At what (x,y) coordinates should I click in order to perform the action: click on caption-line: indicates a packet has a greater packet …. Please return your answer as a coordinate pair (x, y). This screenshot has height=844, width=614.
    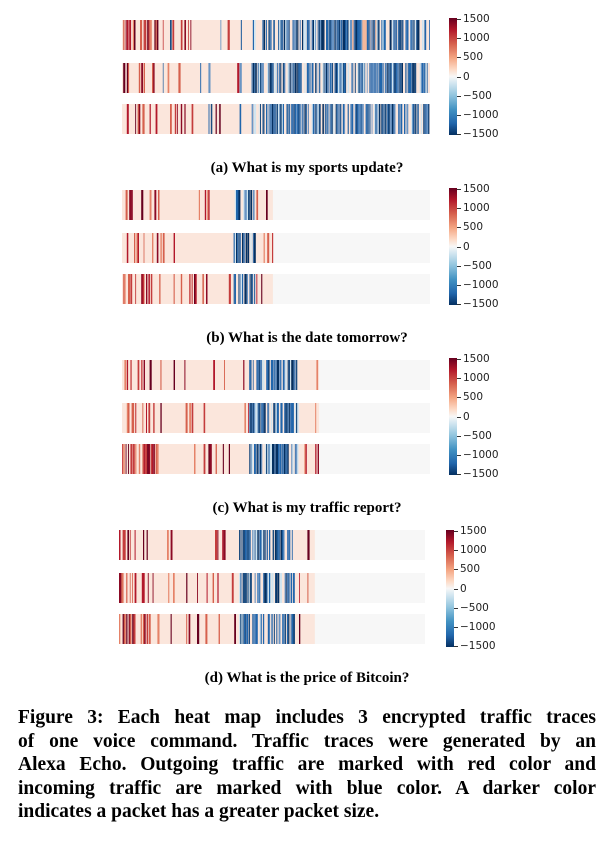
    Looking at the image, I should click on (199, 812).